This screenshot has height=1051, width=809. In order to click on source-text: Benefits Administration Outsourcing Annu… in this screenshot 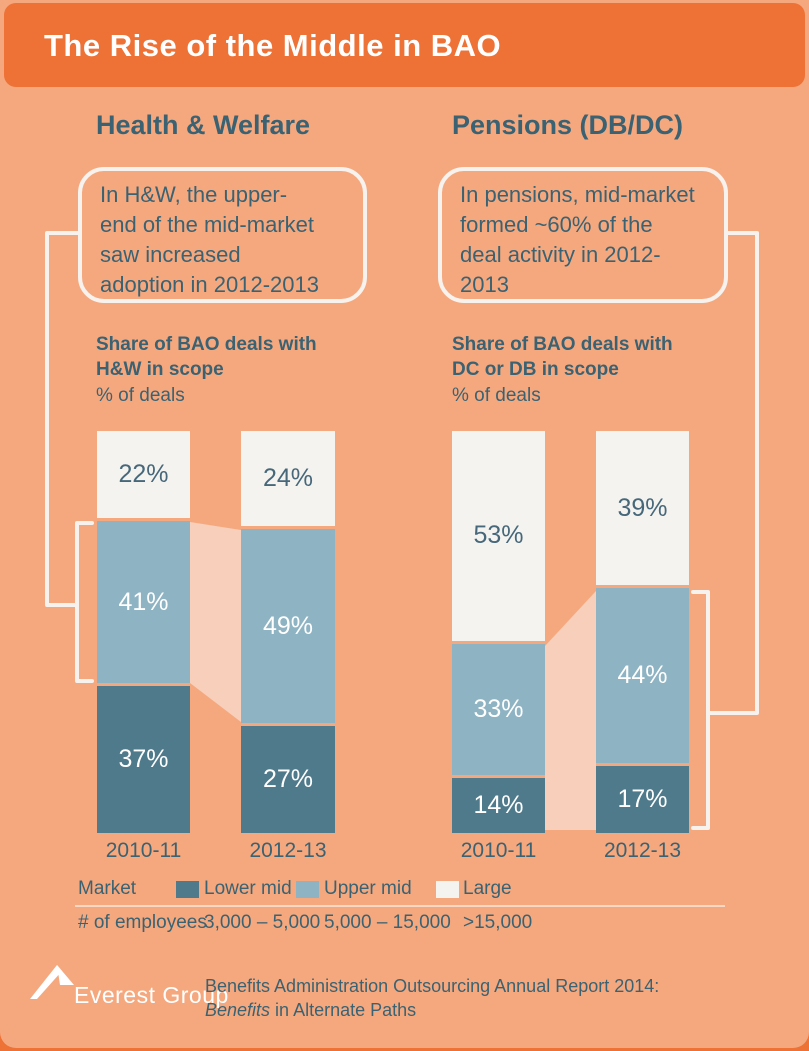, I will do `click(432, 998)`.